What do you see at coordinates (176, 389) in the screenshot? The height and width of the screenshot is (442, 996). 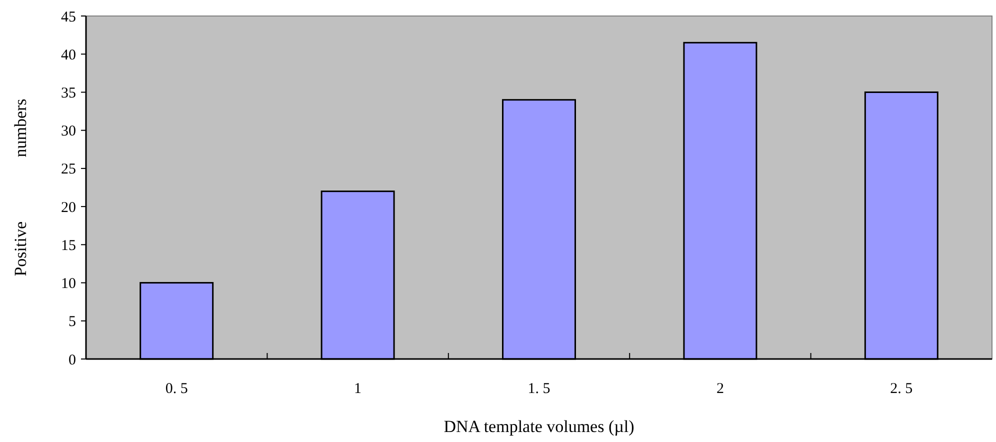 I see `x-tick-label: 0. 5` at bounding box center [176, 389].